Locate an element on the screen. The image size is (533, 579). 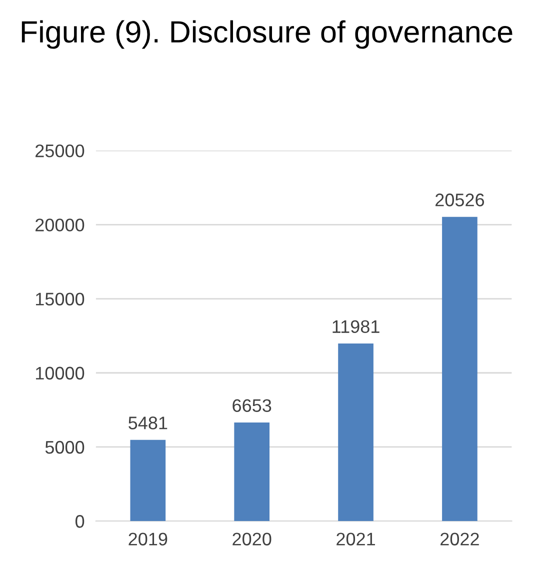
x-tick-label: 2020 is located at coordinates (252, 539).